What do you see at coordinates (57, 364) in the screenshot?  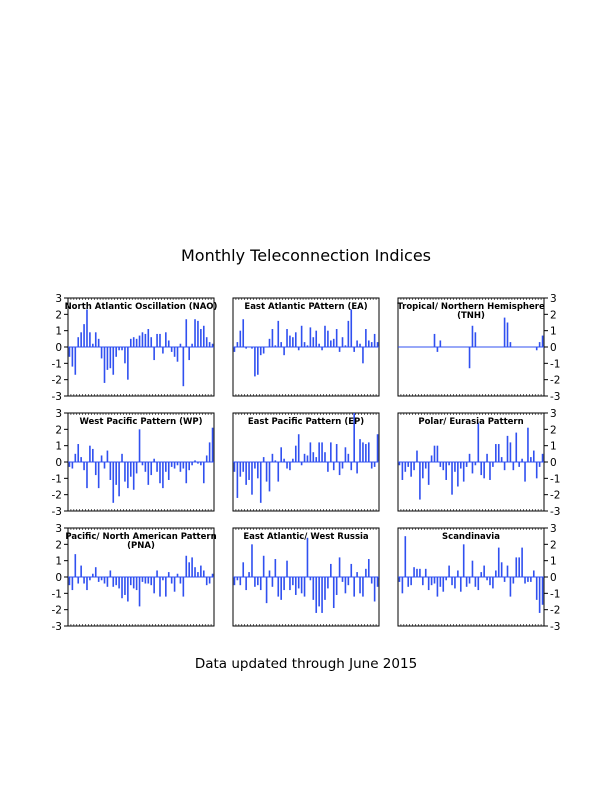 I see `y-tick-label: -1` at bounding box center [57, 364].